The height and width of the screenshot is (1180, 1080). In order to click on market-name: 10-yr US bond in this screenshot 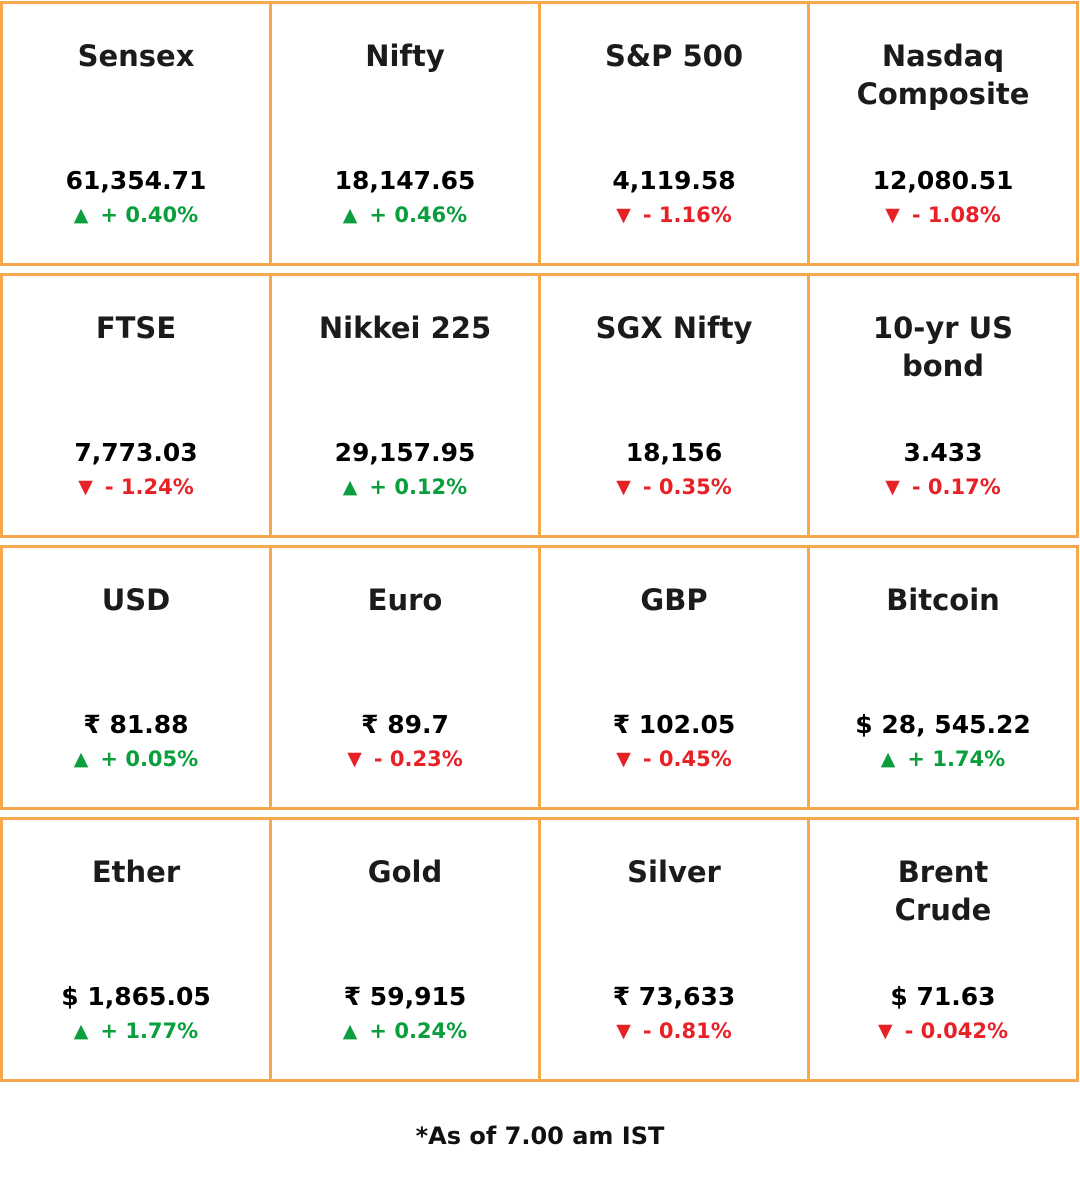, I will do `click(943, 347)`.